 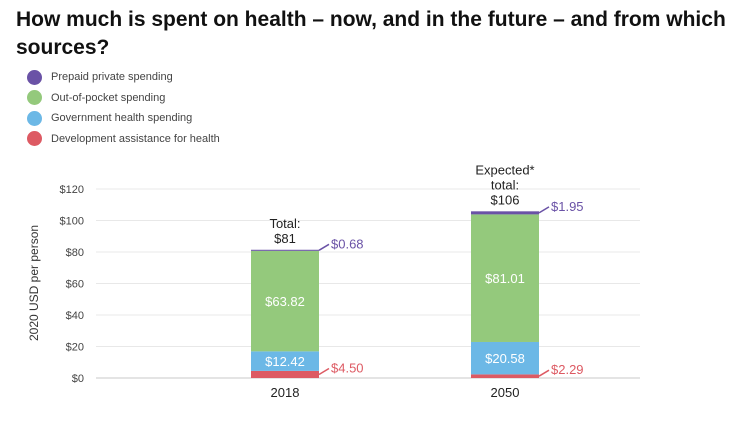 I want to click on legend-item-government: Government health spending, so click(x=123, y=118).